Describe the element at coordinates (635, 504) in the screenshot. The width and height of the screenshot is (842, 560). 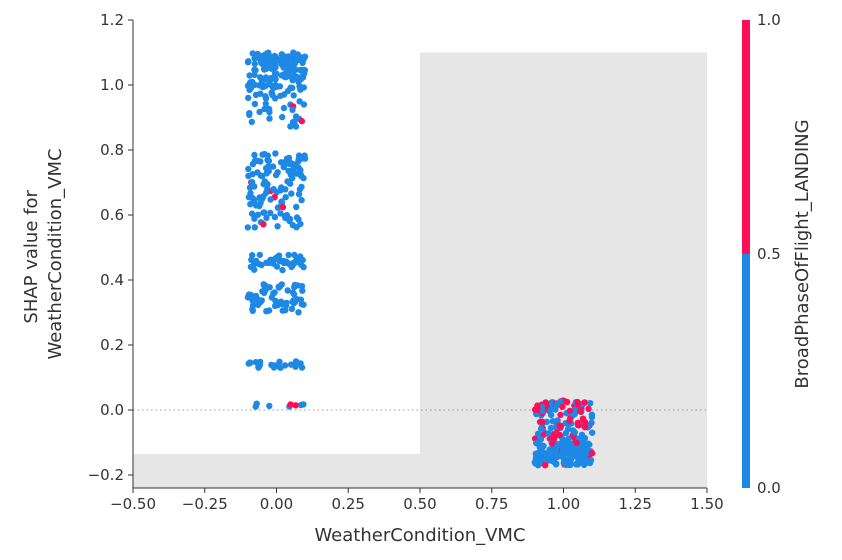
I see `x-tick-label: 1.25` at that location.